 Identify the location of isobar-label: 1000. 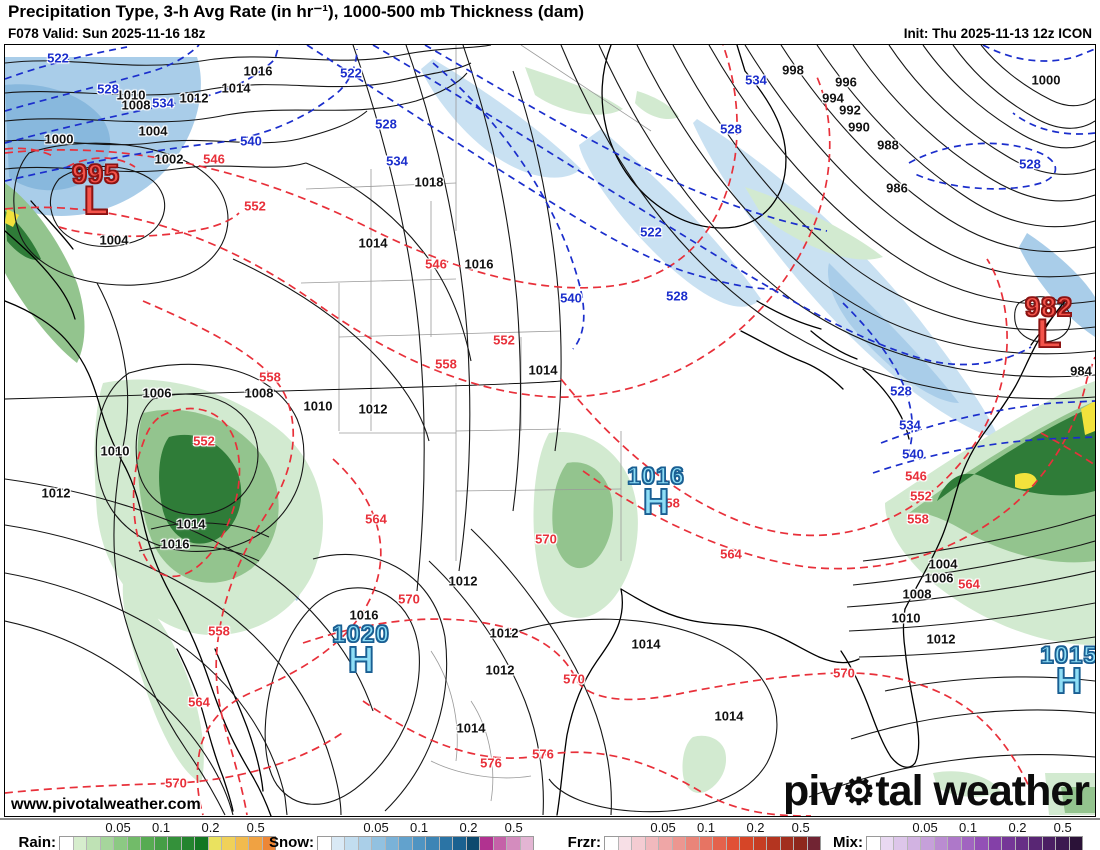
(59, 139).